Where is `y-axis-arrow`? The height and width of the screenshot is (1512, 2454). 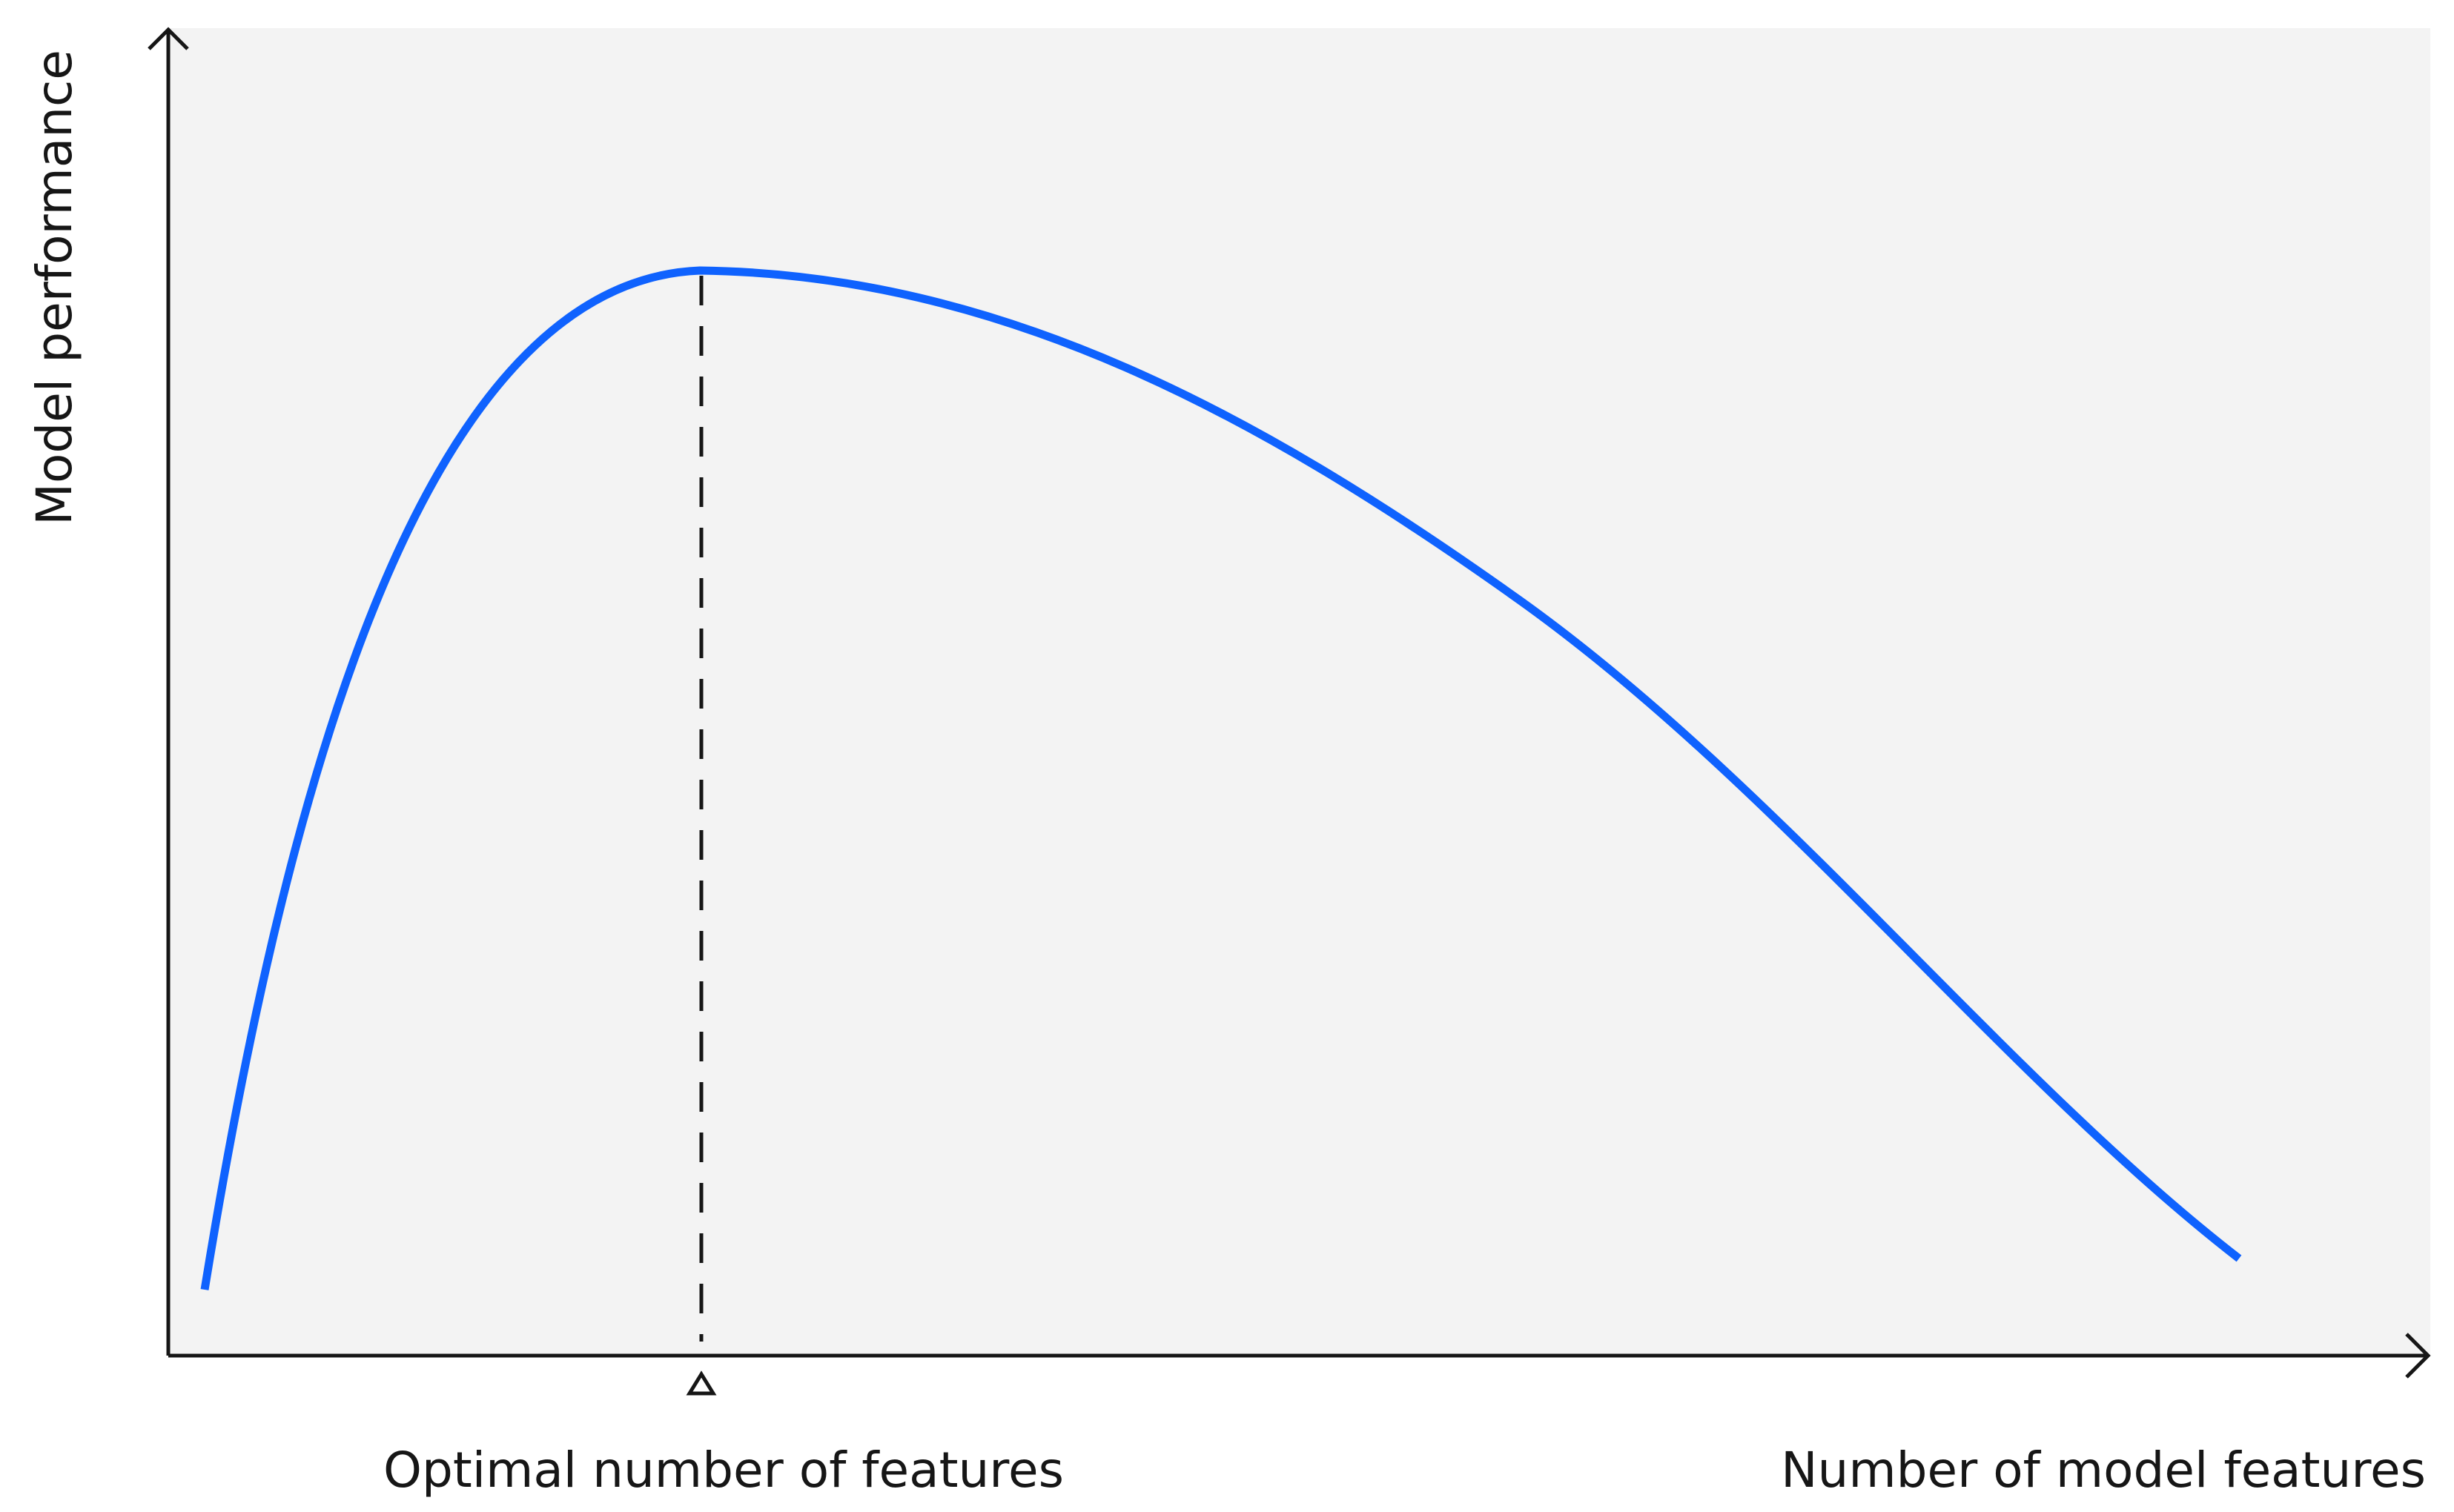
y-axis-arrow is located at coordinates (168, 39).